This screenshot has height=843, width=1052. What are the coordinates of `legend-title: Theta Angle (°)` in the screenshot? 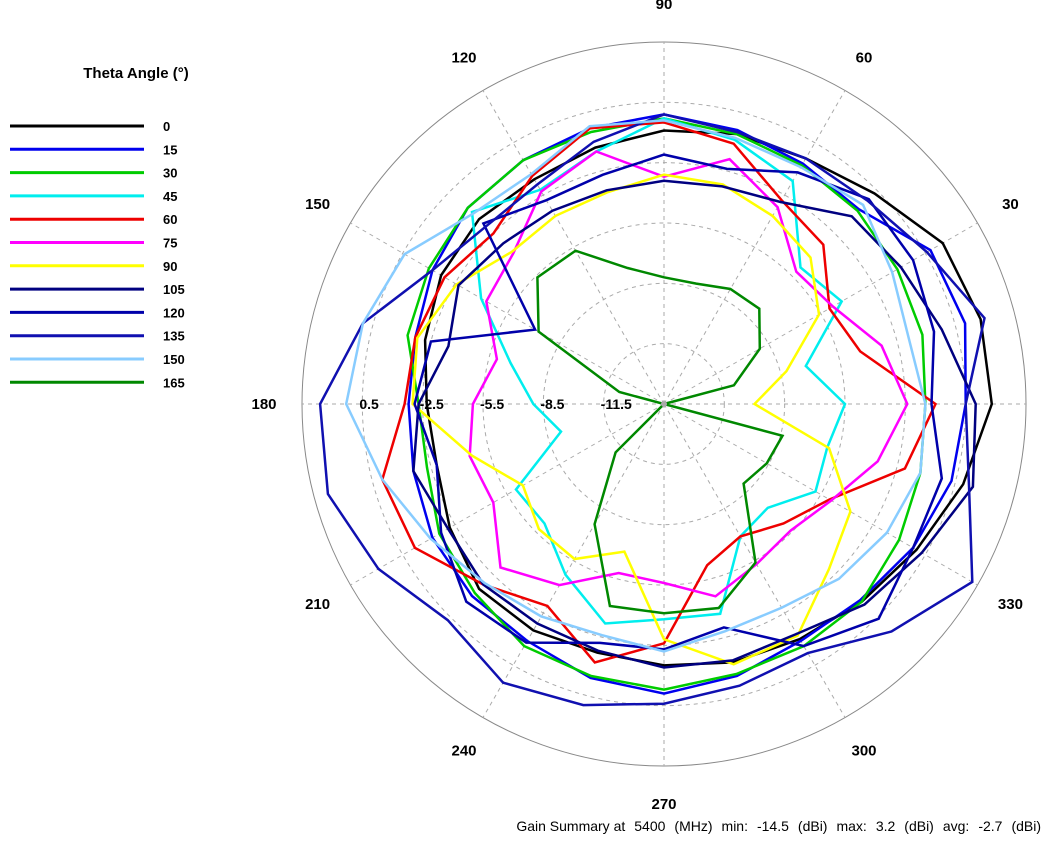 It's located at (135, 73).